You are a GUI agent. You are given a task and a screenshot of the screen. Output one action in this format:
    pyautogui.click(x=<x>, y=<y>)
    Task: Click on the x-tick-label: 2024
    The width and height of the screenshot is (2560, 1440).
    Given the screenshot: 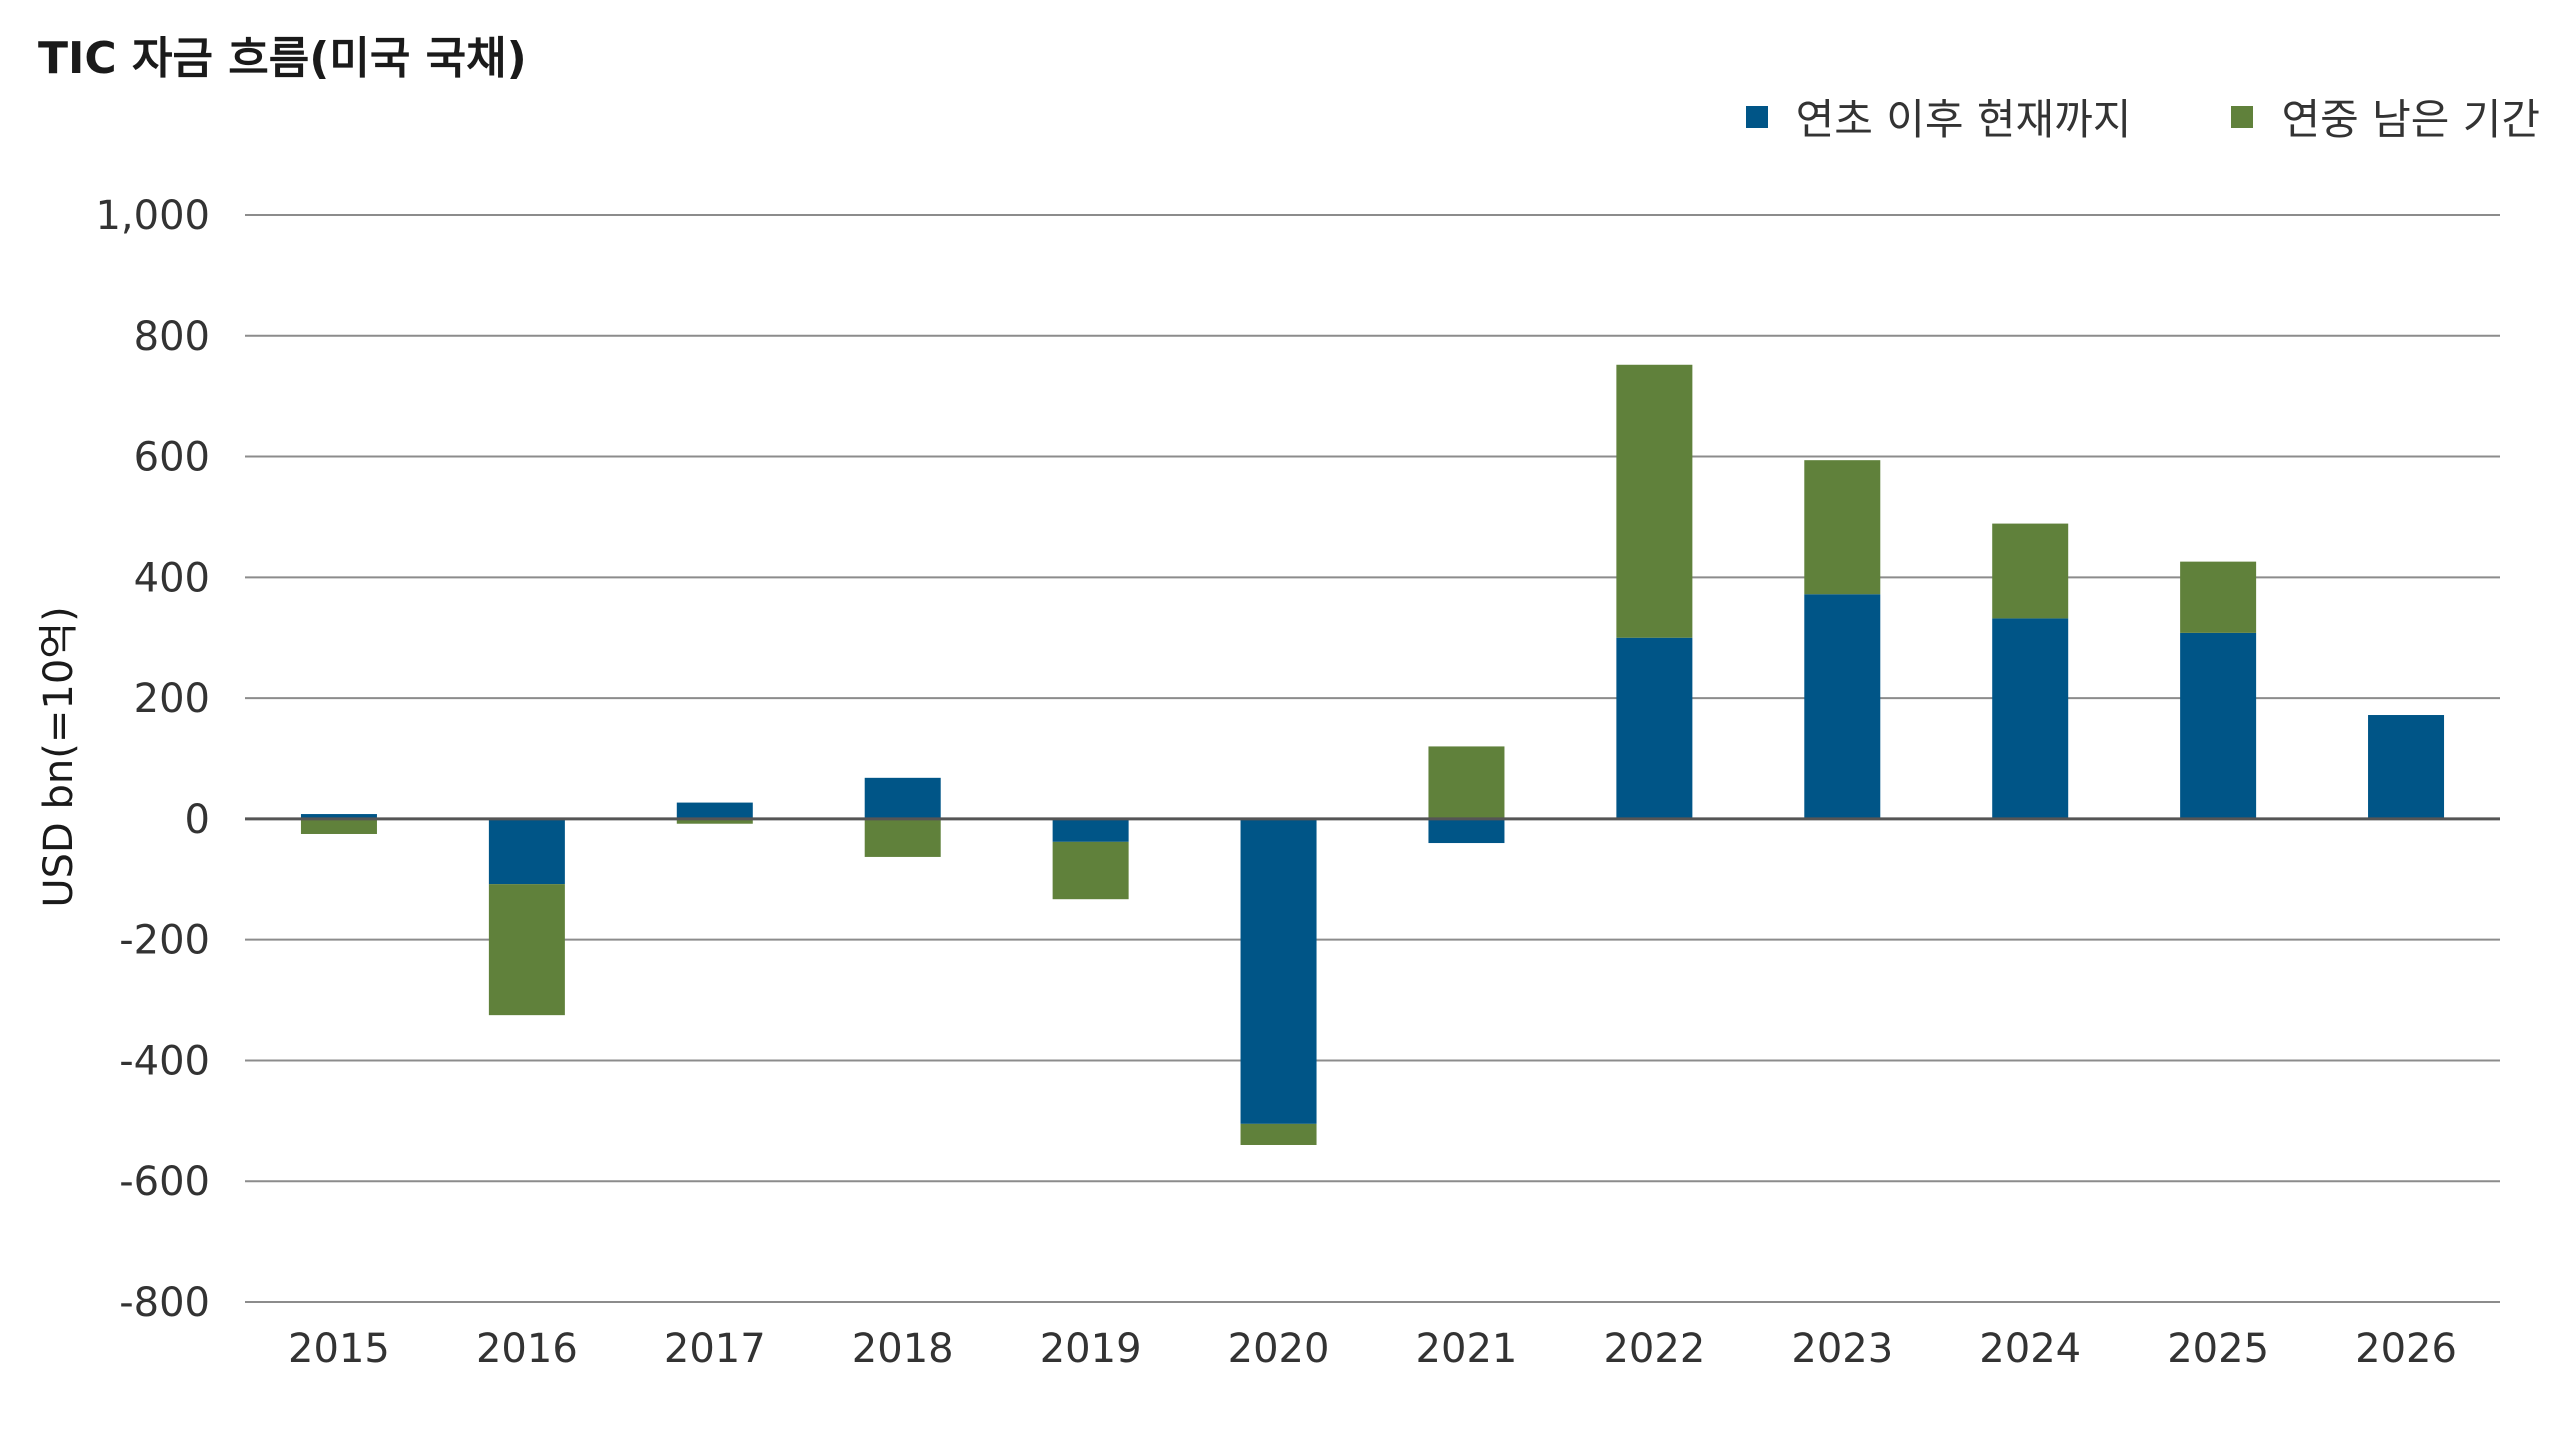 What is the action you would take?
    pyautogui.click(x=2030, y=1349)
    